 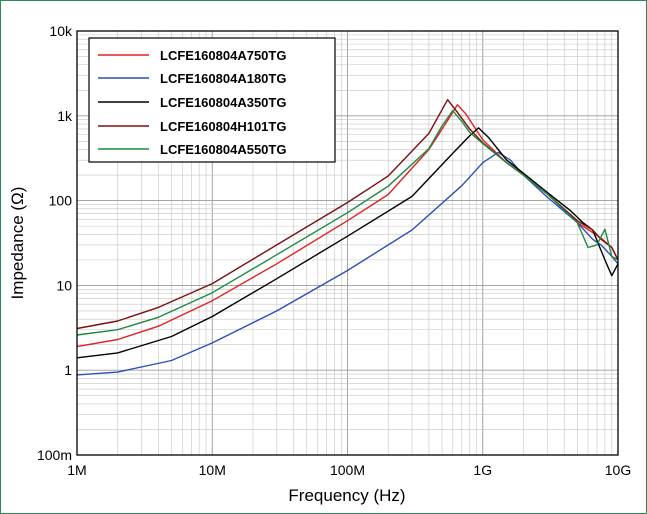 What do you see at coordinates (618, 470) in the screenshot?
I see `x-tick-label: 10G` at bounding box center [618, 470].